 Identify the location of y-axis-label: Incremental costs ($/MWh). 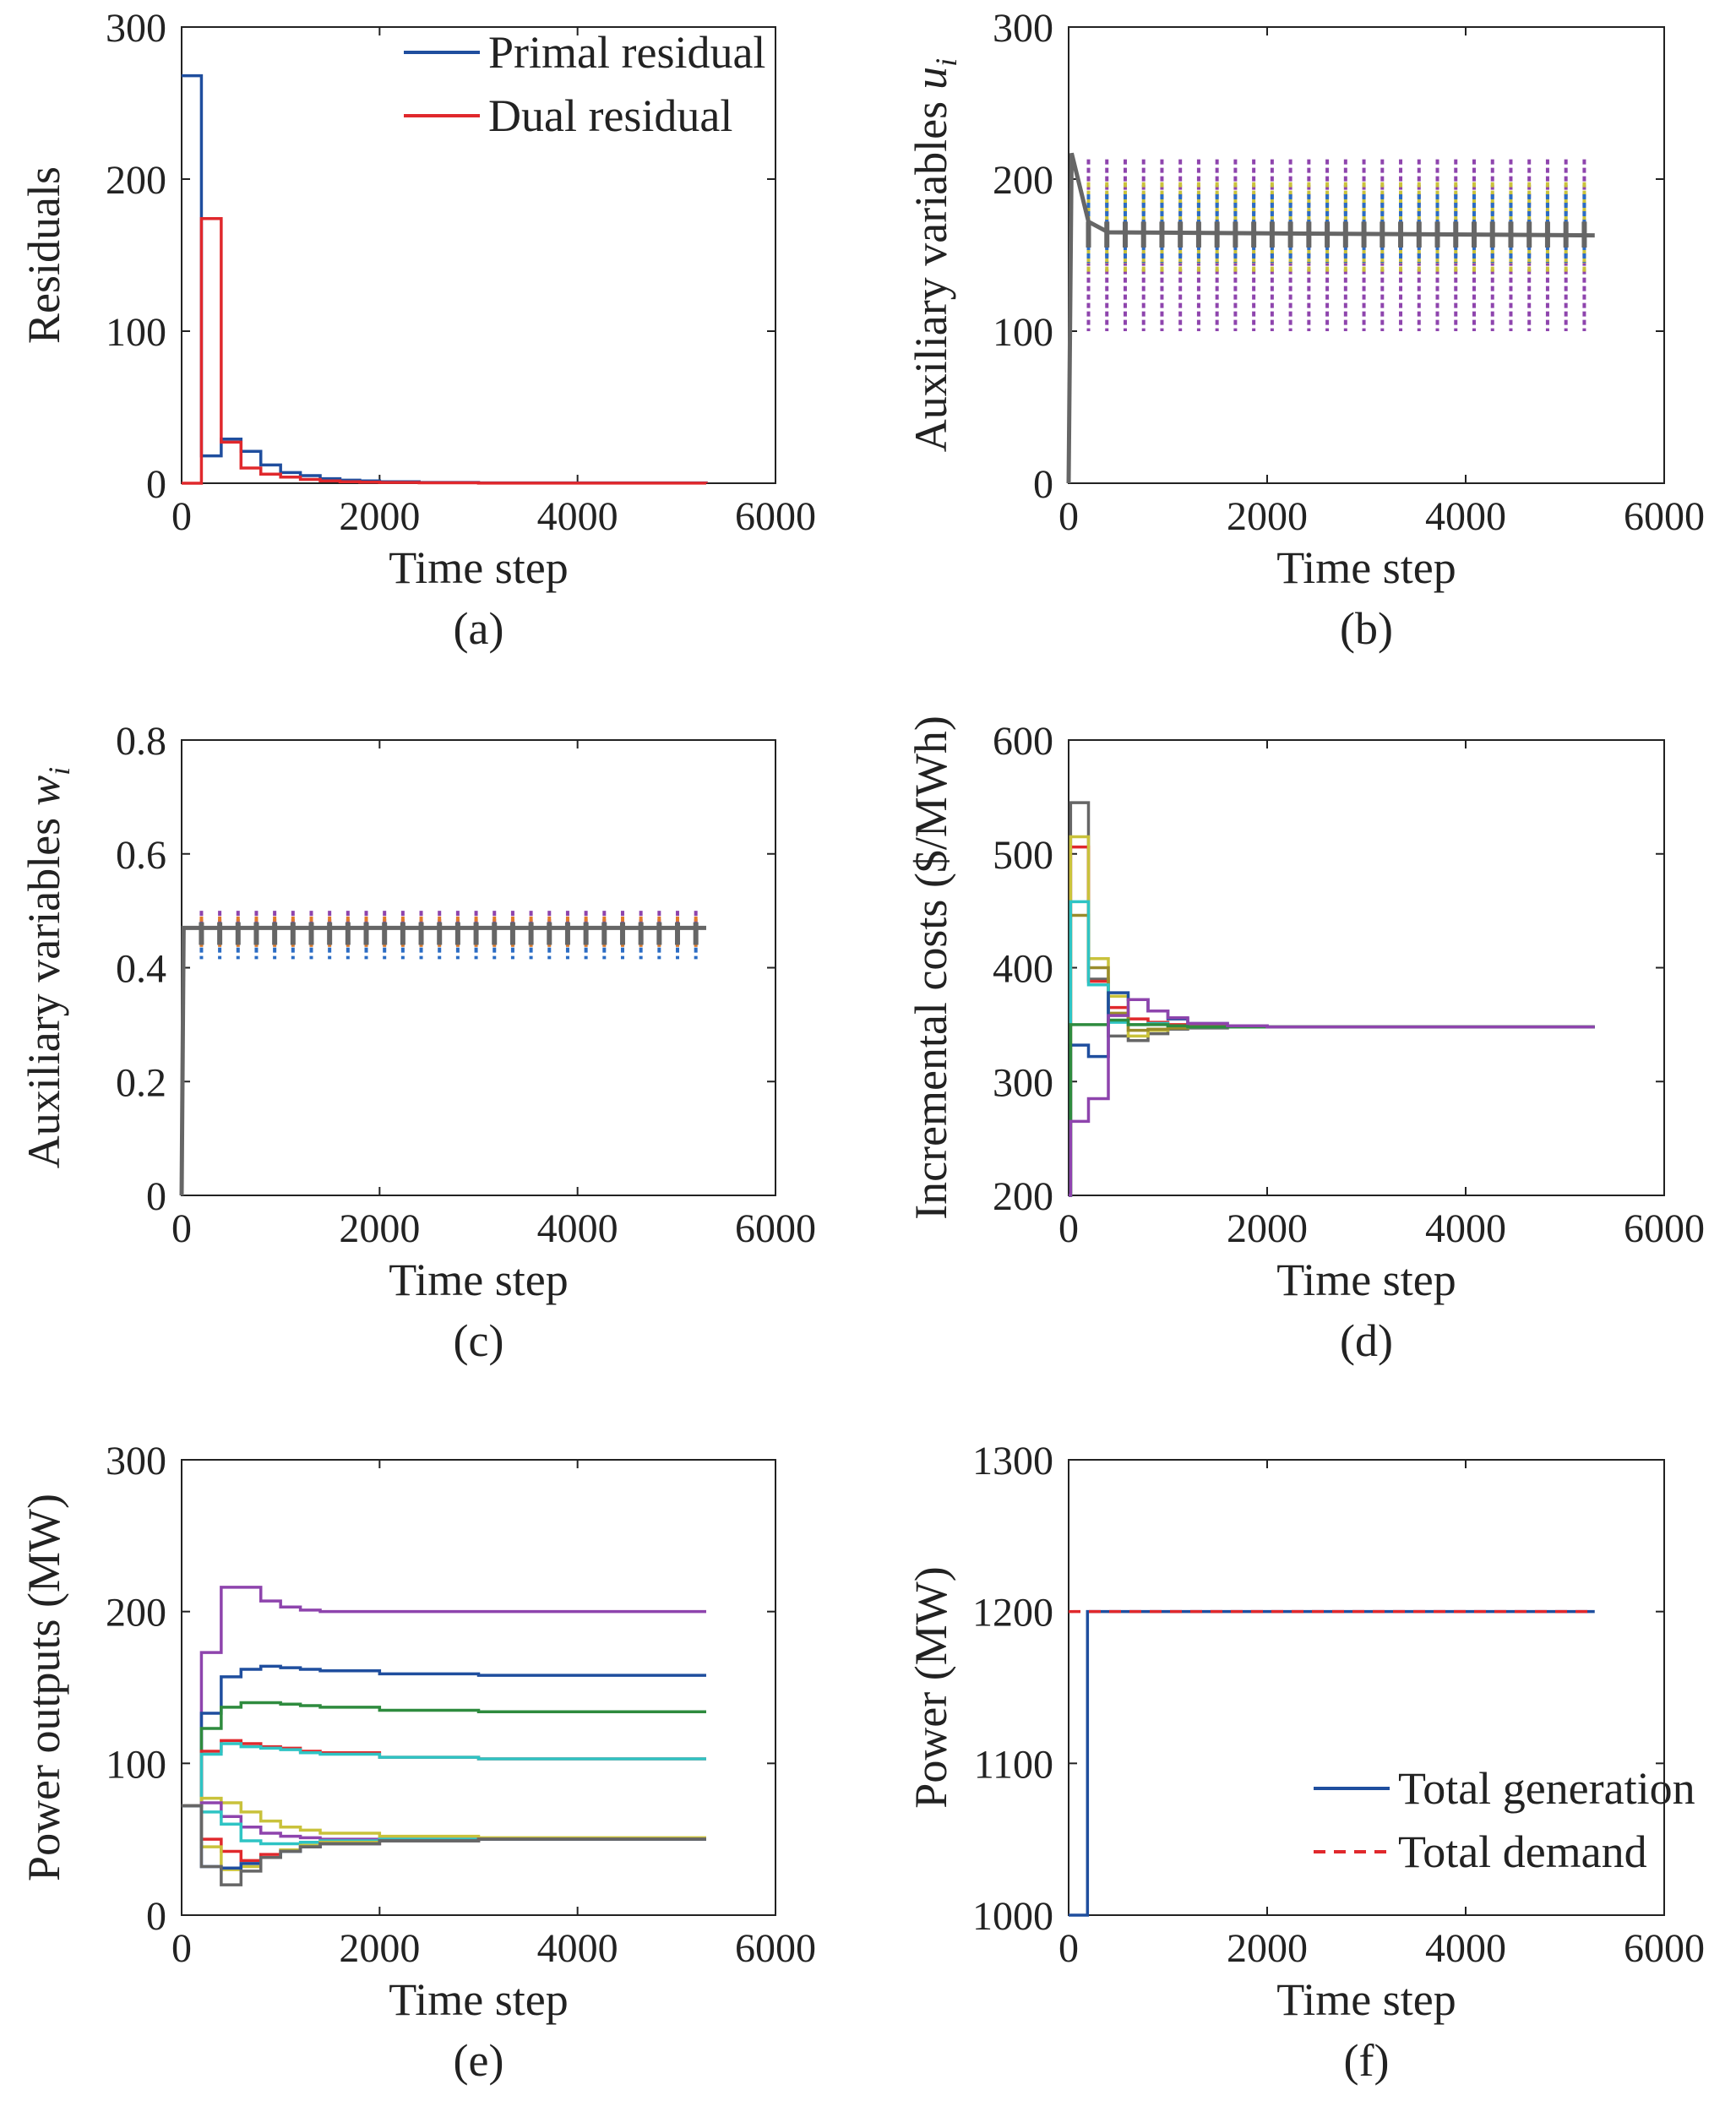
(931, 968).